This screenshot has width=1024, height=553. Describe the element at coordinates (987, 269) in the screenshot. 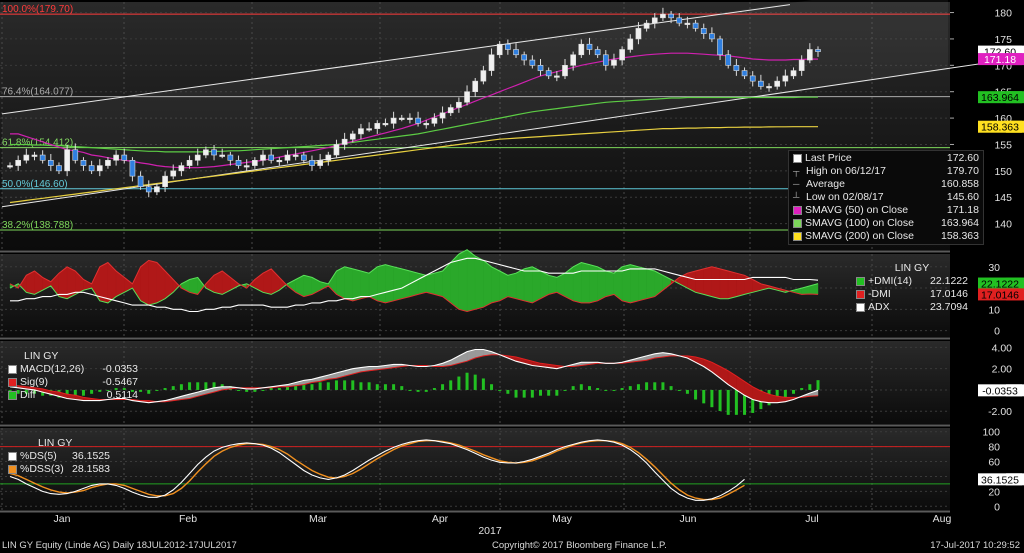

I see `axis-bg` at that location.